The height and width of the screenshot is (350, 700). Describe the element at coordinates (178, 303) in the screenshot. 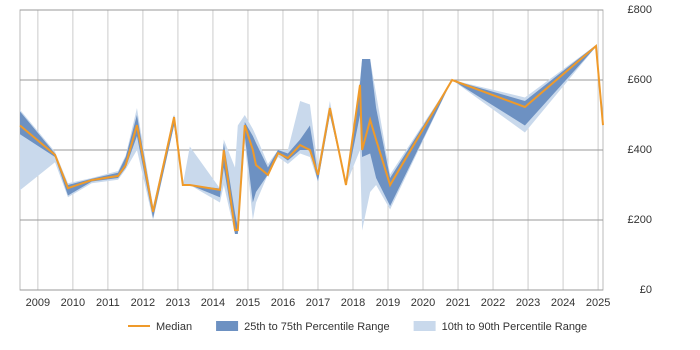

I see `x-tick-label: 2013` at that location.